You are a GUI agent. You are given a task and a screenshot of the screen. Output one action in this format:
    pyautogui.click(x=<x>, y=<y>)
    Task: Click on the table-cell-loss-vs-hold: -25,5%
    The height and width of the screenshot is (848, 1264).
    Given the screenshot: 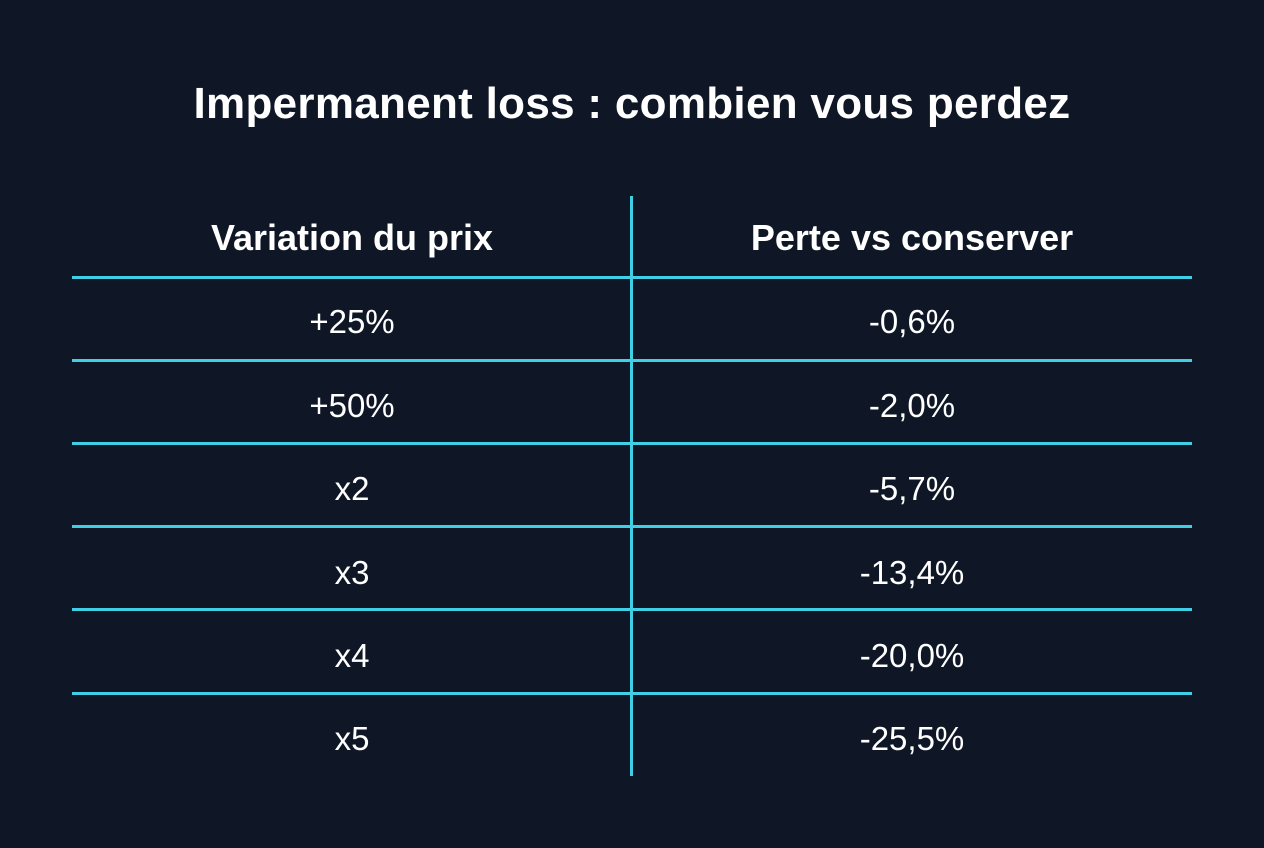 What is the action you would take?
    pyautogui.click(x=912, y=738)
    